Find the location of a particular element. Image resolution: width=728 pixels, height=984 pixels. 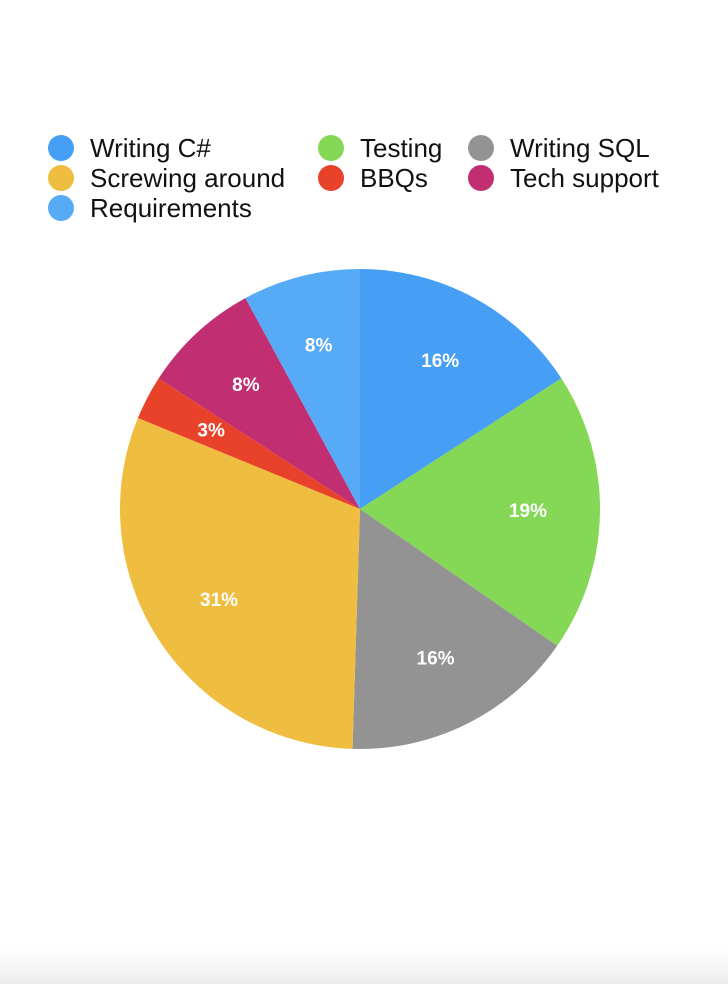

legend-item-requirements: Requirements is located at coordinates (183, 208).